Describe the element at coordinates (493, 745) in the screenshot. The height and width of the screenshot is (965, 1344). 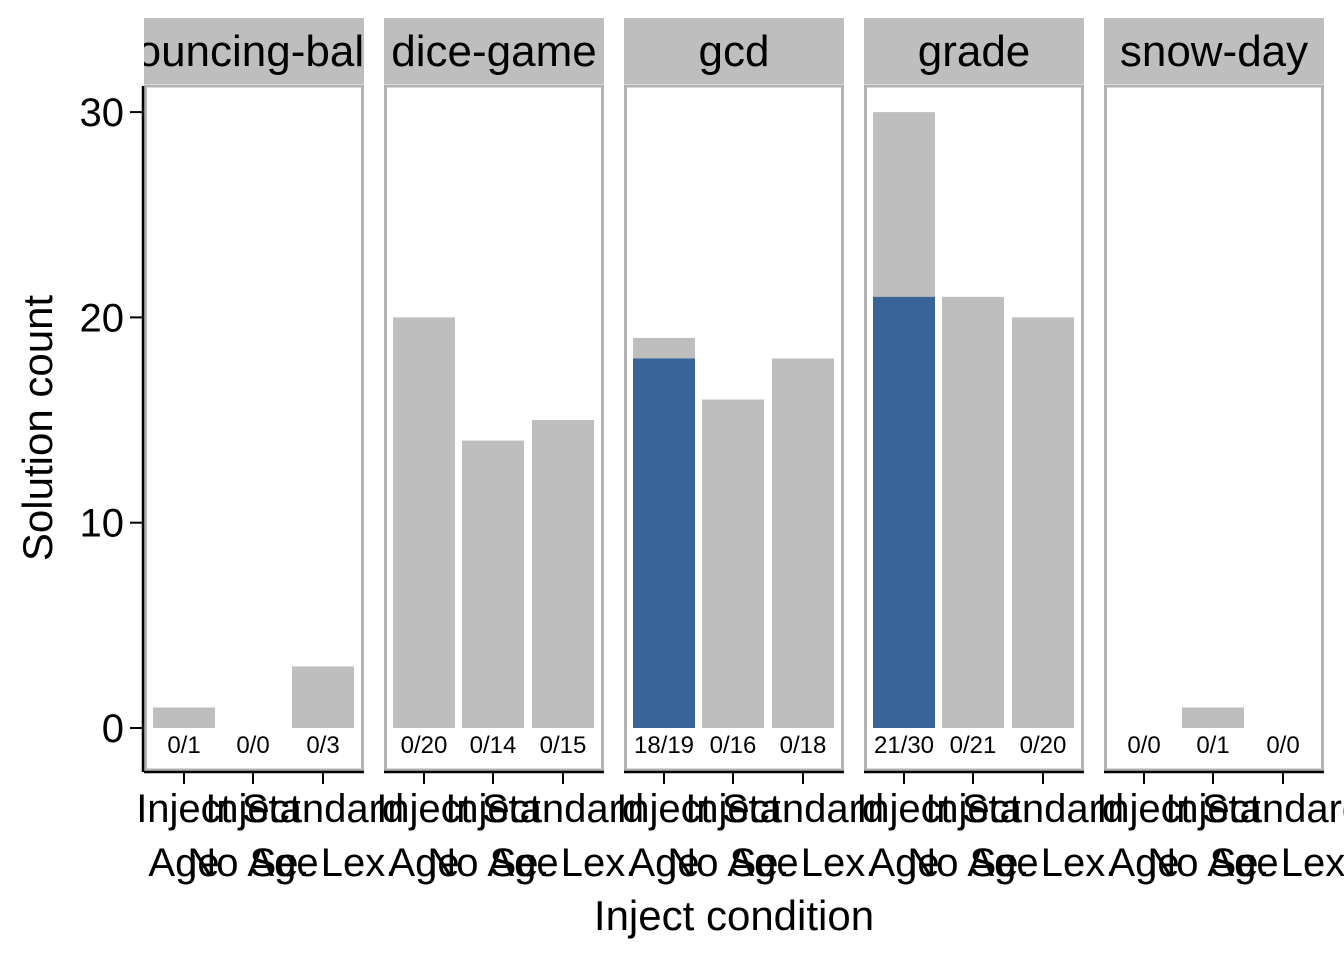
I see `bar-label: 0/14` at that location.